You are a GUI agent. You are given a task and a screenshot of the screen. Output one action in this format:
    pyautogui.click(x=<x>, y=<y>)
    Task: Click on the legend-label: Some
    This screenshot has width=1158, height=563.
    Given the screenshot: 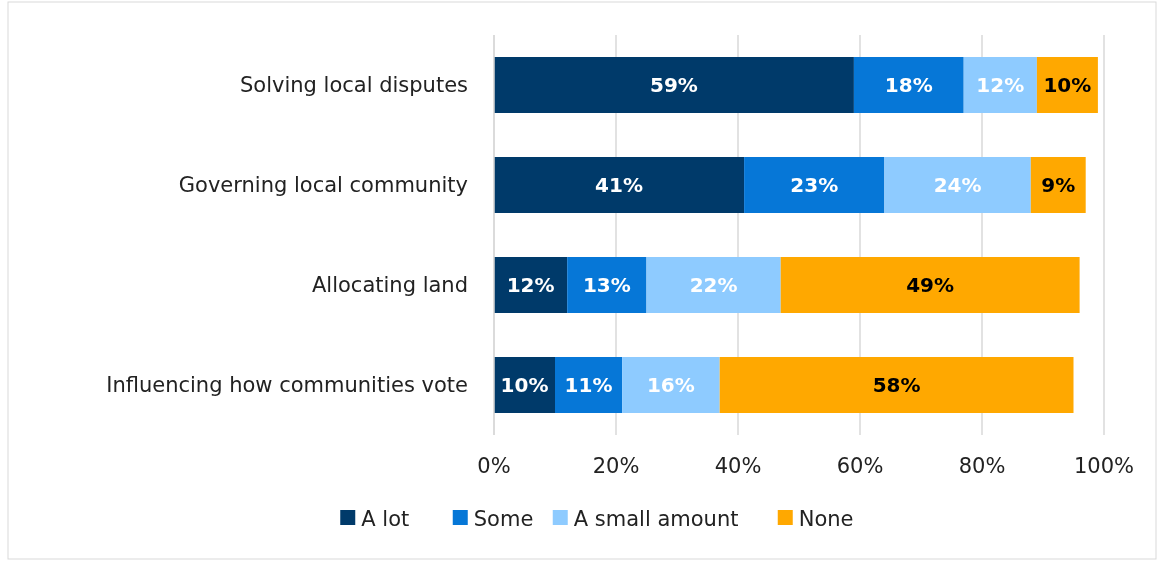 What is the action you would take?
    pyautogui.click(x=503, y=519)
    